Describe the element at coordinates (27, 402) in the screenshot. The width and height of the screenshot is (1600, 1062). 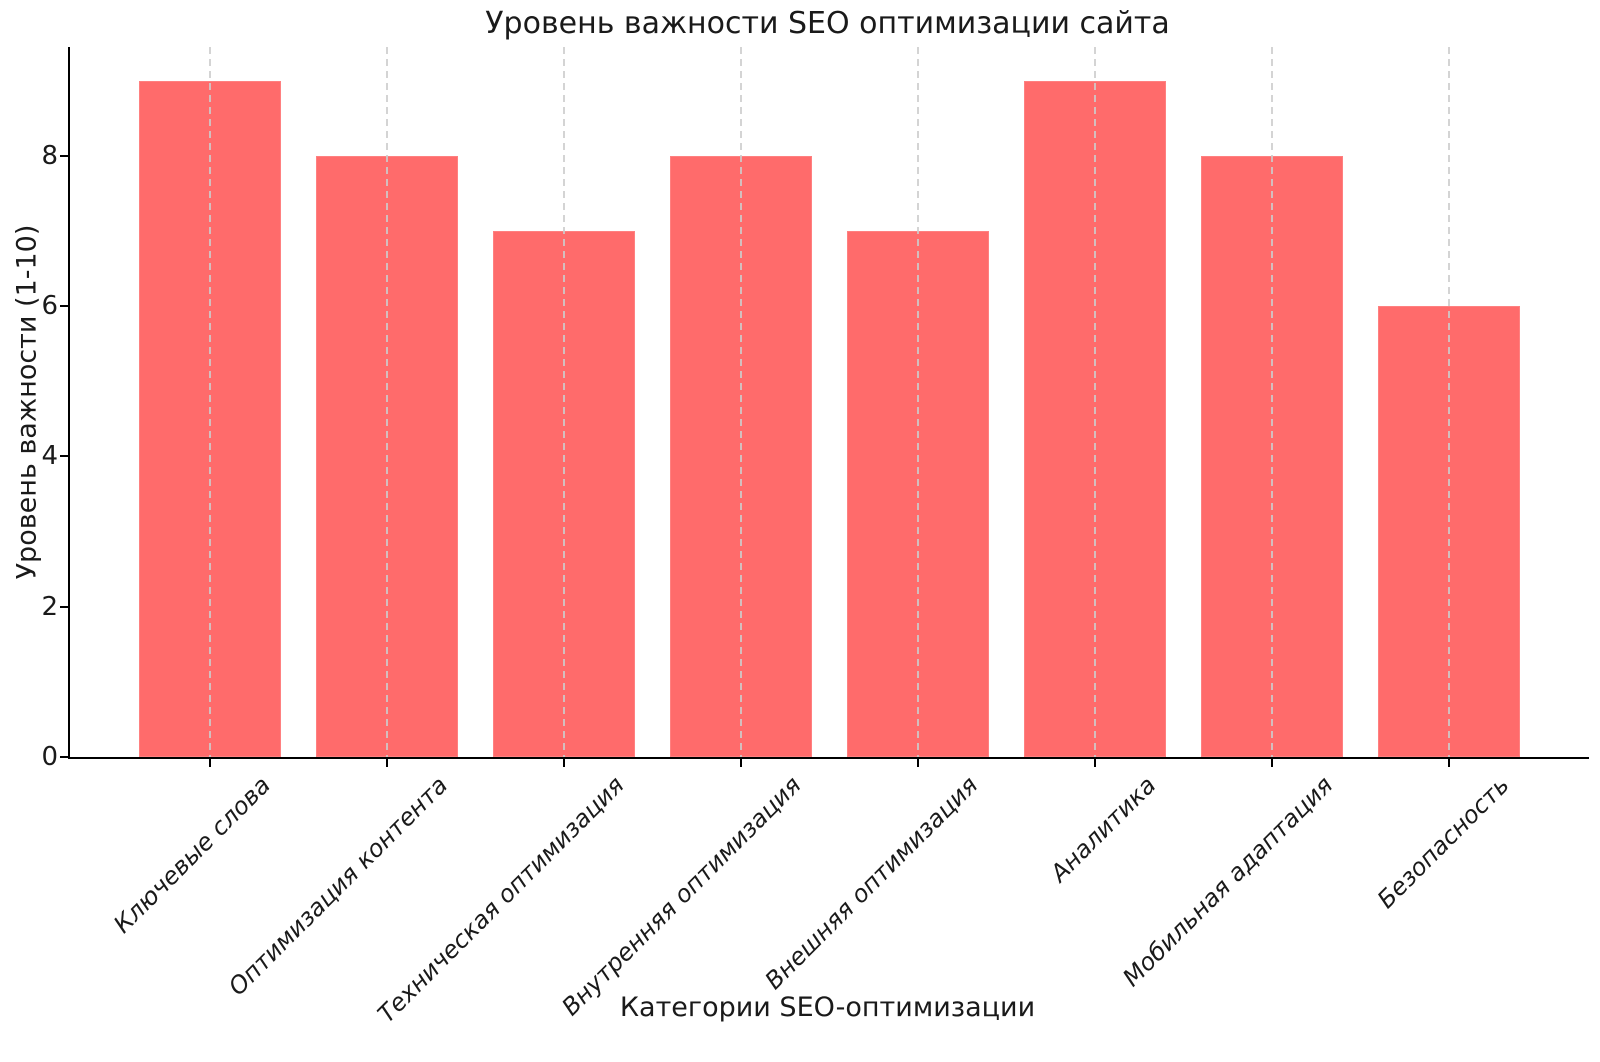
I see `y-axis-label: Уровень важности (1-10)` at that location.